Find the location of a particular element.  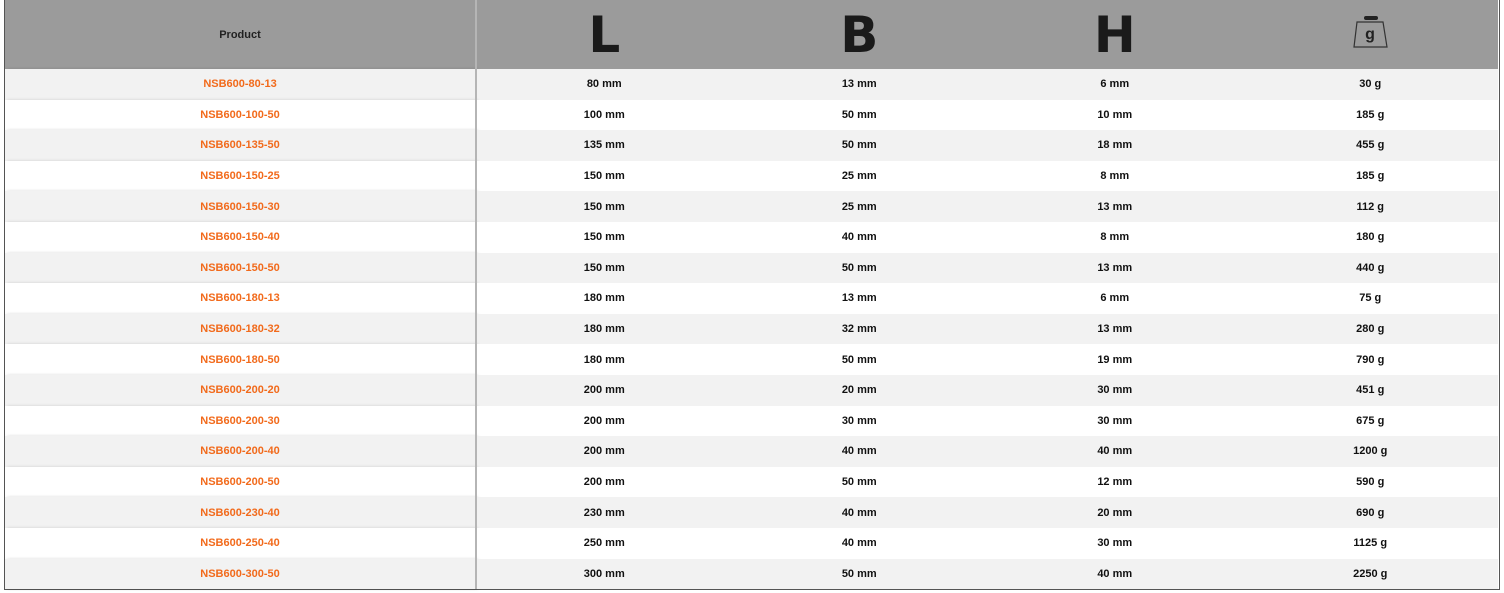

table-row: NSB600-100-50 100 mm 50 mm 10 mm 185 g is located at coordinates (751, 115).